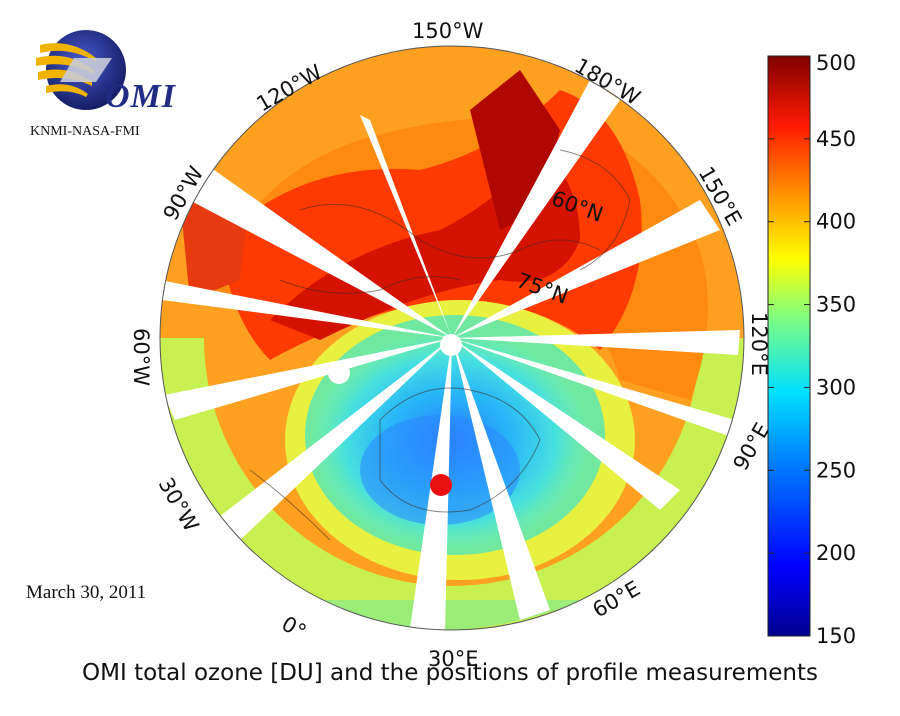 The width and height of the screenshot is (900, 716). Describe the element at coordinates (85, 131) in the screenshot. I see `logo-credit: KNMI-NASA-FMI` at that location.